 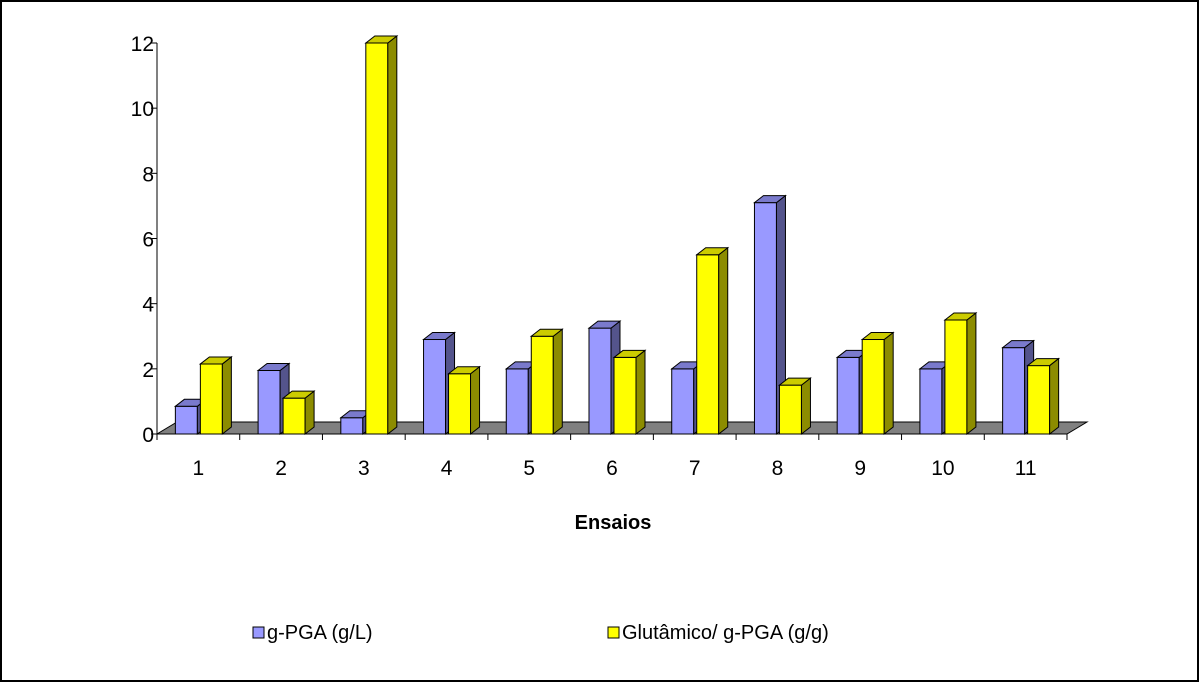 I want to click on legend-label: g-PGA (g/L), so click(x=320, y=633).